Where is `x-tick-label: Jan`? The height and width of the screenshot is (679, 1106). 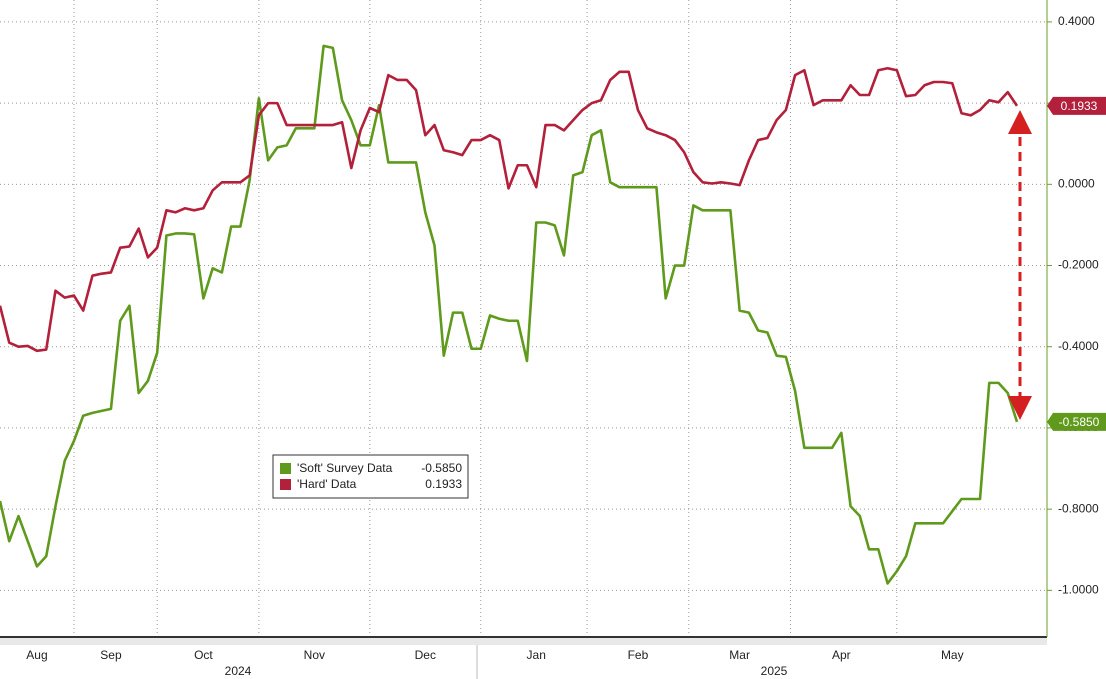 x-tick-label: Jan is located at coordinates (536, 655).